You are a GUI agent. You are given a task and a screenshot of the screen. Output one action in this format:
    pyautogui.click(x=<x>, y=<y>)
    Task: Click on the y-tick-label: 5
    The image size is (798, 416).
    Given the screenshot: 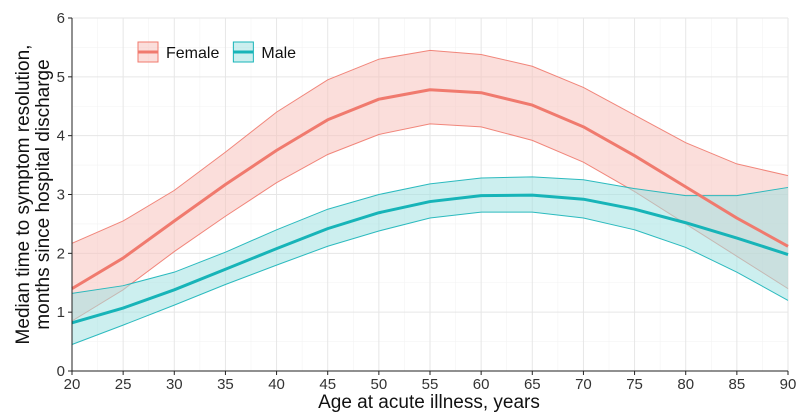 What is the action you would take?
    pyautogui.click(x=61, y=77)
    